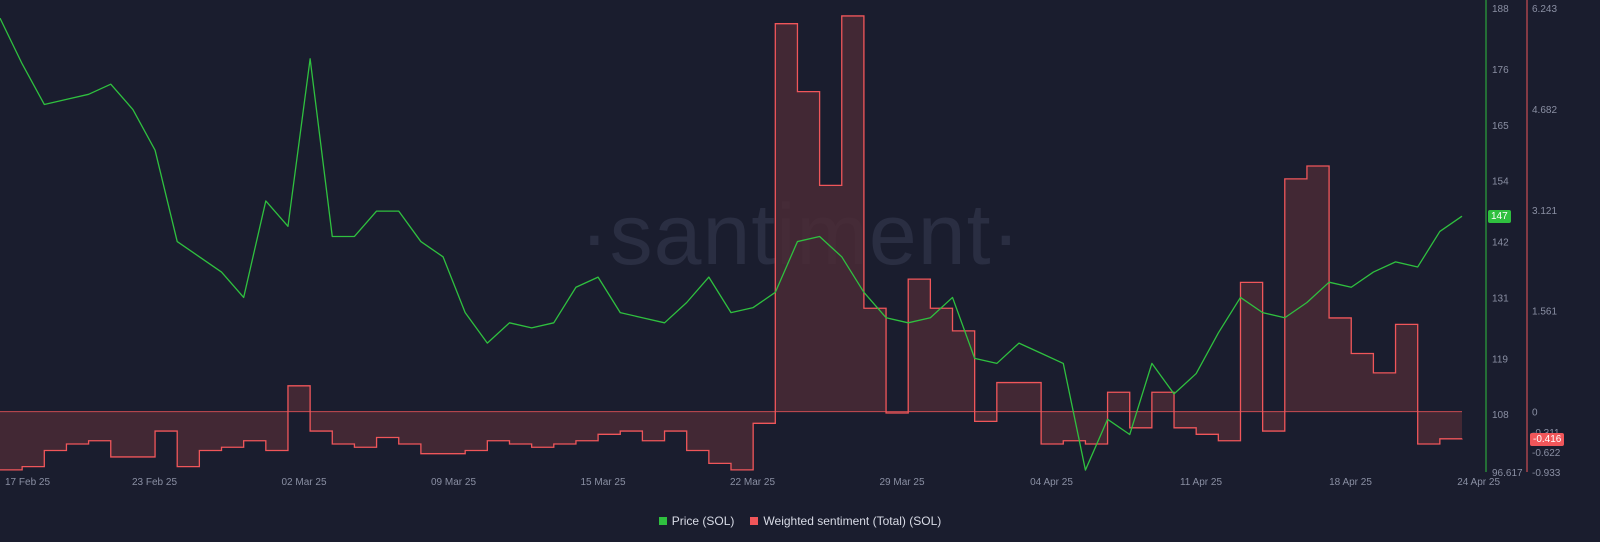 The height and width of the screenshot is (542, 1600). Describe the element at coordinates (453, 482) in the screenshot. I see `x-tick-label: 09 Mar 25` at that location.